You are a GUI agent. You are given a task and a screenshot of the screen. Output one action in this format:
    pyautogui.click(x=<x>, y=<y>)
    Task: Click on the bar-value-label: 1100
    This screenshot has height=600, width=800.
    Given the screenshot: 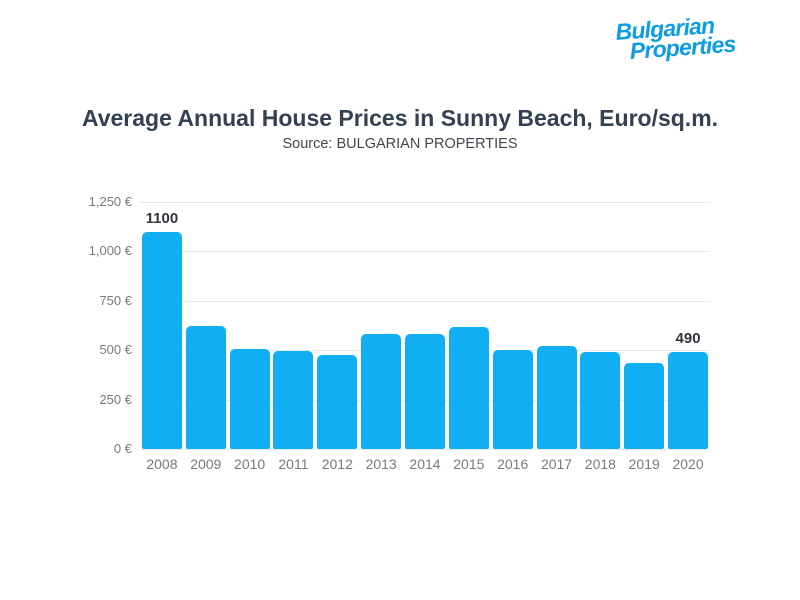 What is the action you would take?
    pyautogui.click(x=162, y=218)
    